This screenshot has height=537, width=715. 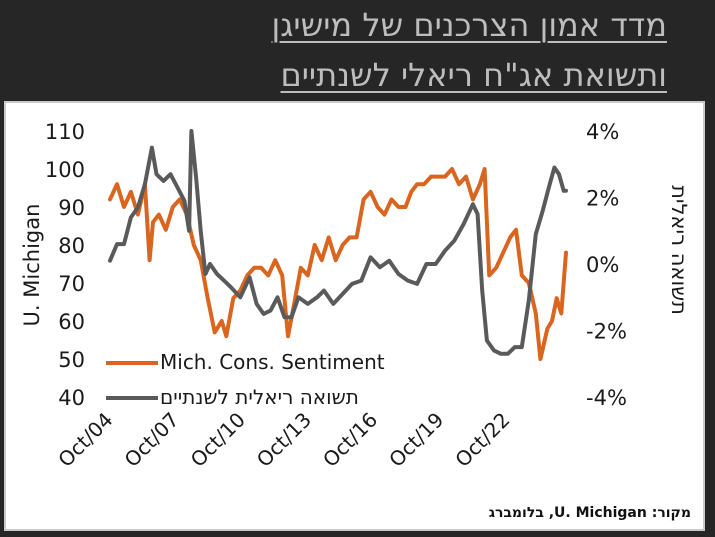 What do you see at coordinates (602, 132) in the screenshot?
I see `y-right-tick-label: 4%` at bounding box center [602, 132].